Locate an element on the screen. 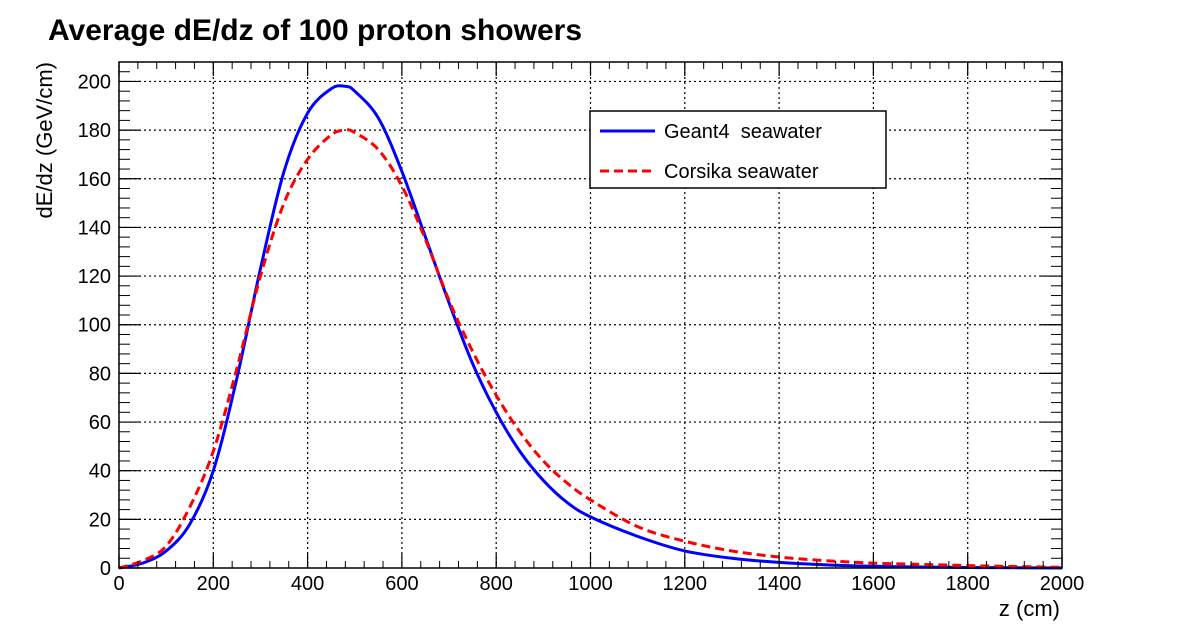 Image resolution: width=1181 pixels, height=631 pixels. y-tick-label: 140 is located at coordinates (94, 228).